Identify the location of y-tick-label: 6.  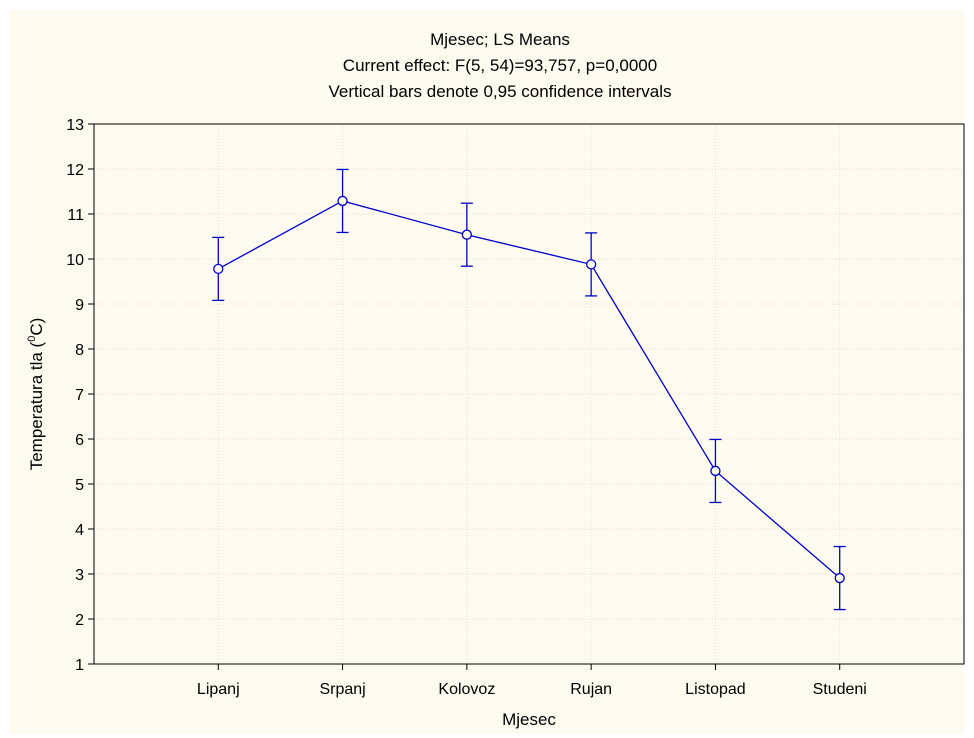
(79, 440).